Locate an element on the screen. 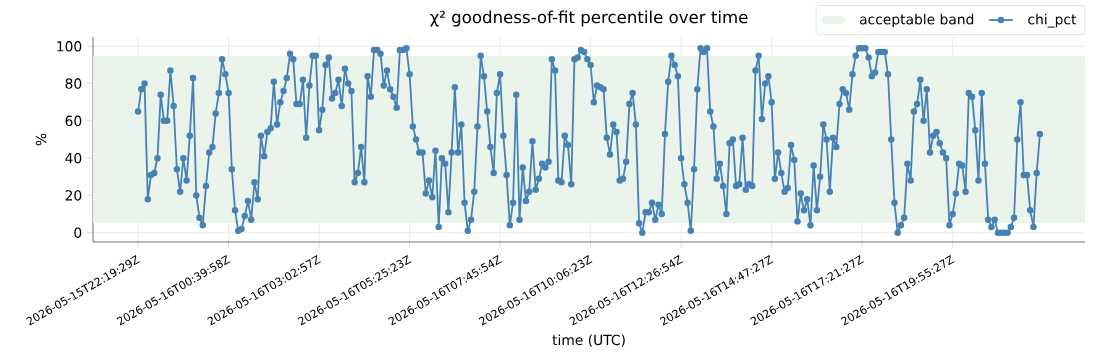  y-tick-label: 0 is located at coordinates (78, 232).